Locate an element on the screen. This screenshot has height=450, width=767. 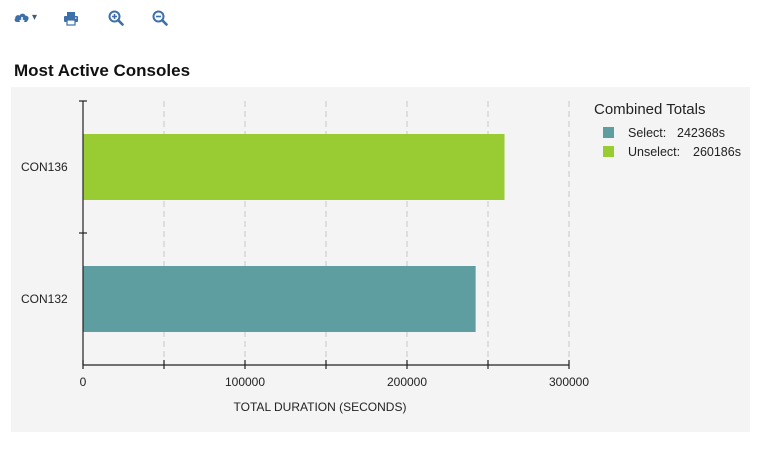
chevron-down-icon: ▾ is located at coordinates (34, 17).